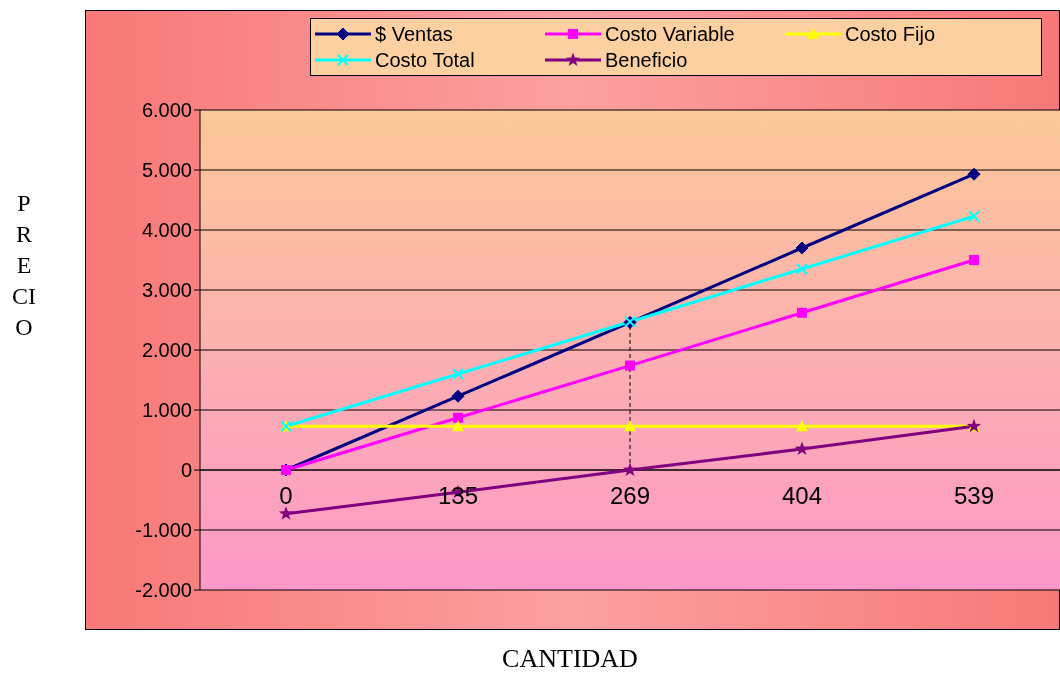 This screenshot has height=677, width=1060. I want to click on y-axis-title: PRECIO, so click(24, 265).